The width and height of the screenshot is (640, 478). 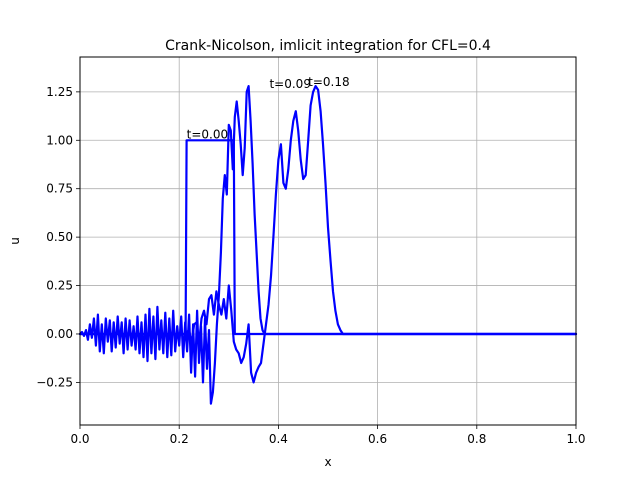 I want to click on x-tick-label: 0.6, so click(x=377, y=439).